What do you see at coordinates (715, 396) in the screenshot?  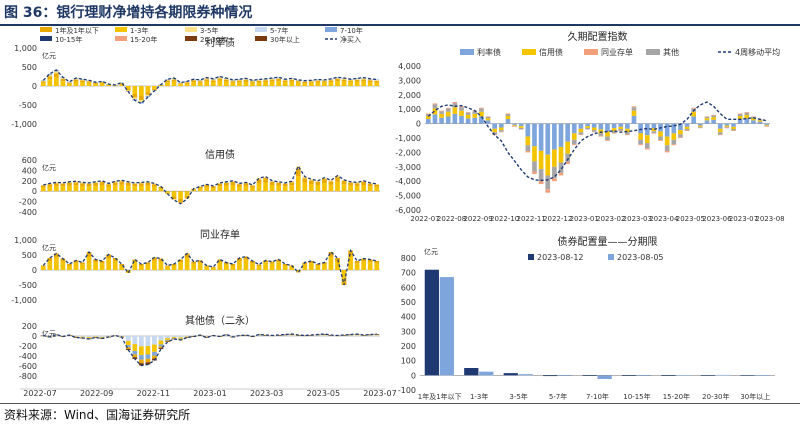 I see `x-category-label: 20-30年` at bounding box center [715, 396].